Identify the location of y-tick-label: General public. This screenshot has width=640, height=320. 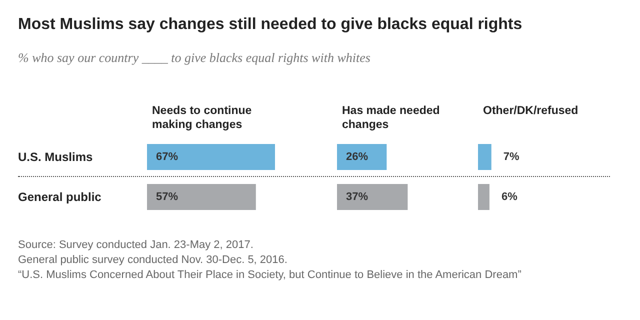
(60, 197).